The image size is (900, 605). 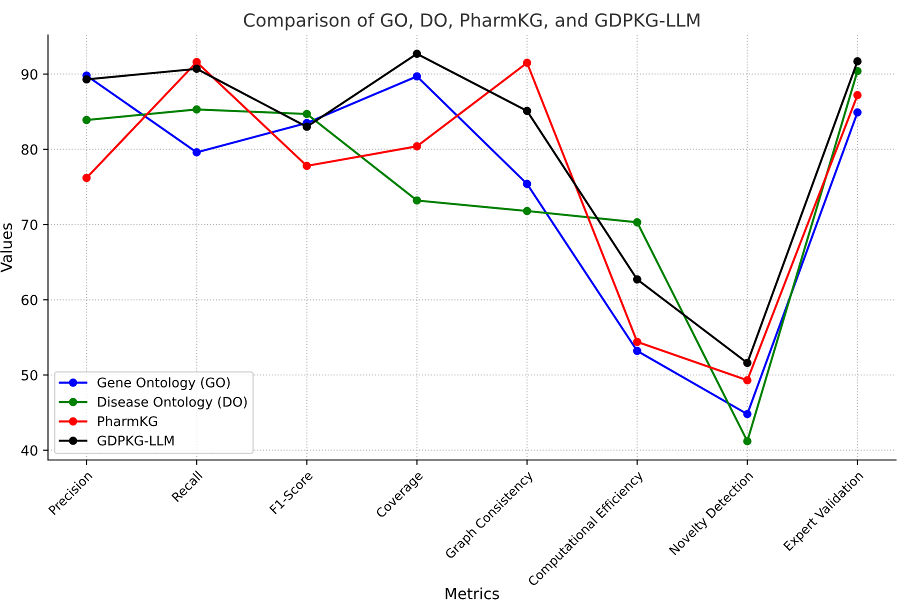 I want to click on y-tick-label: 60, so click(x=30, y=300).